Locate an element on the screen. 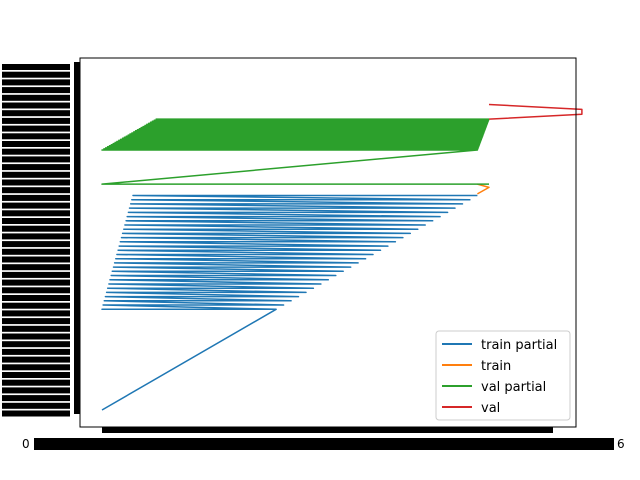  y-axis-tick-band is located at coordinates (41, 239).